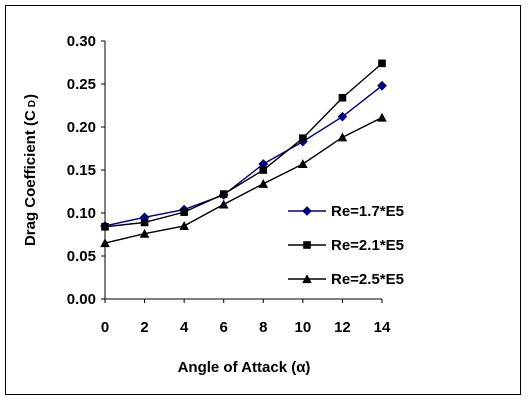  I want to click on y-tick-label: 0.05, so click(81, 256).